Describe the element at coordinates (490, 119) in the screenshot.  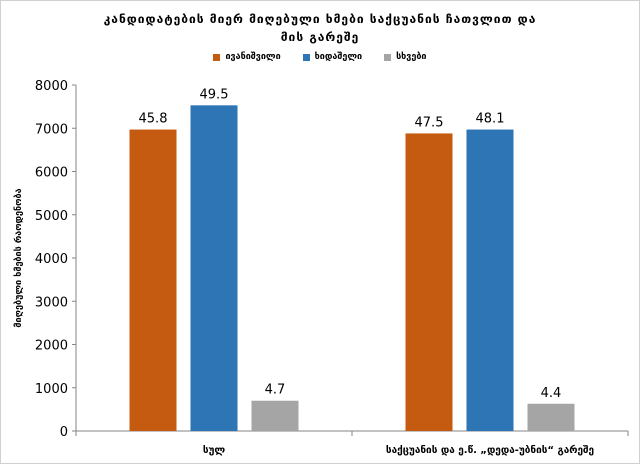
I see `data-label: 48.1` at that location.